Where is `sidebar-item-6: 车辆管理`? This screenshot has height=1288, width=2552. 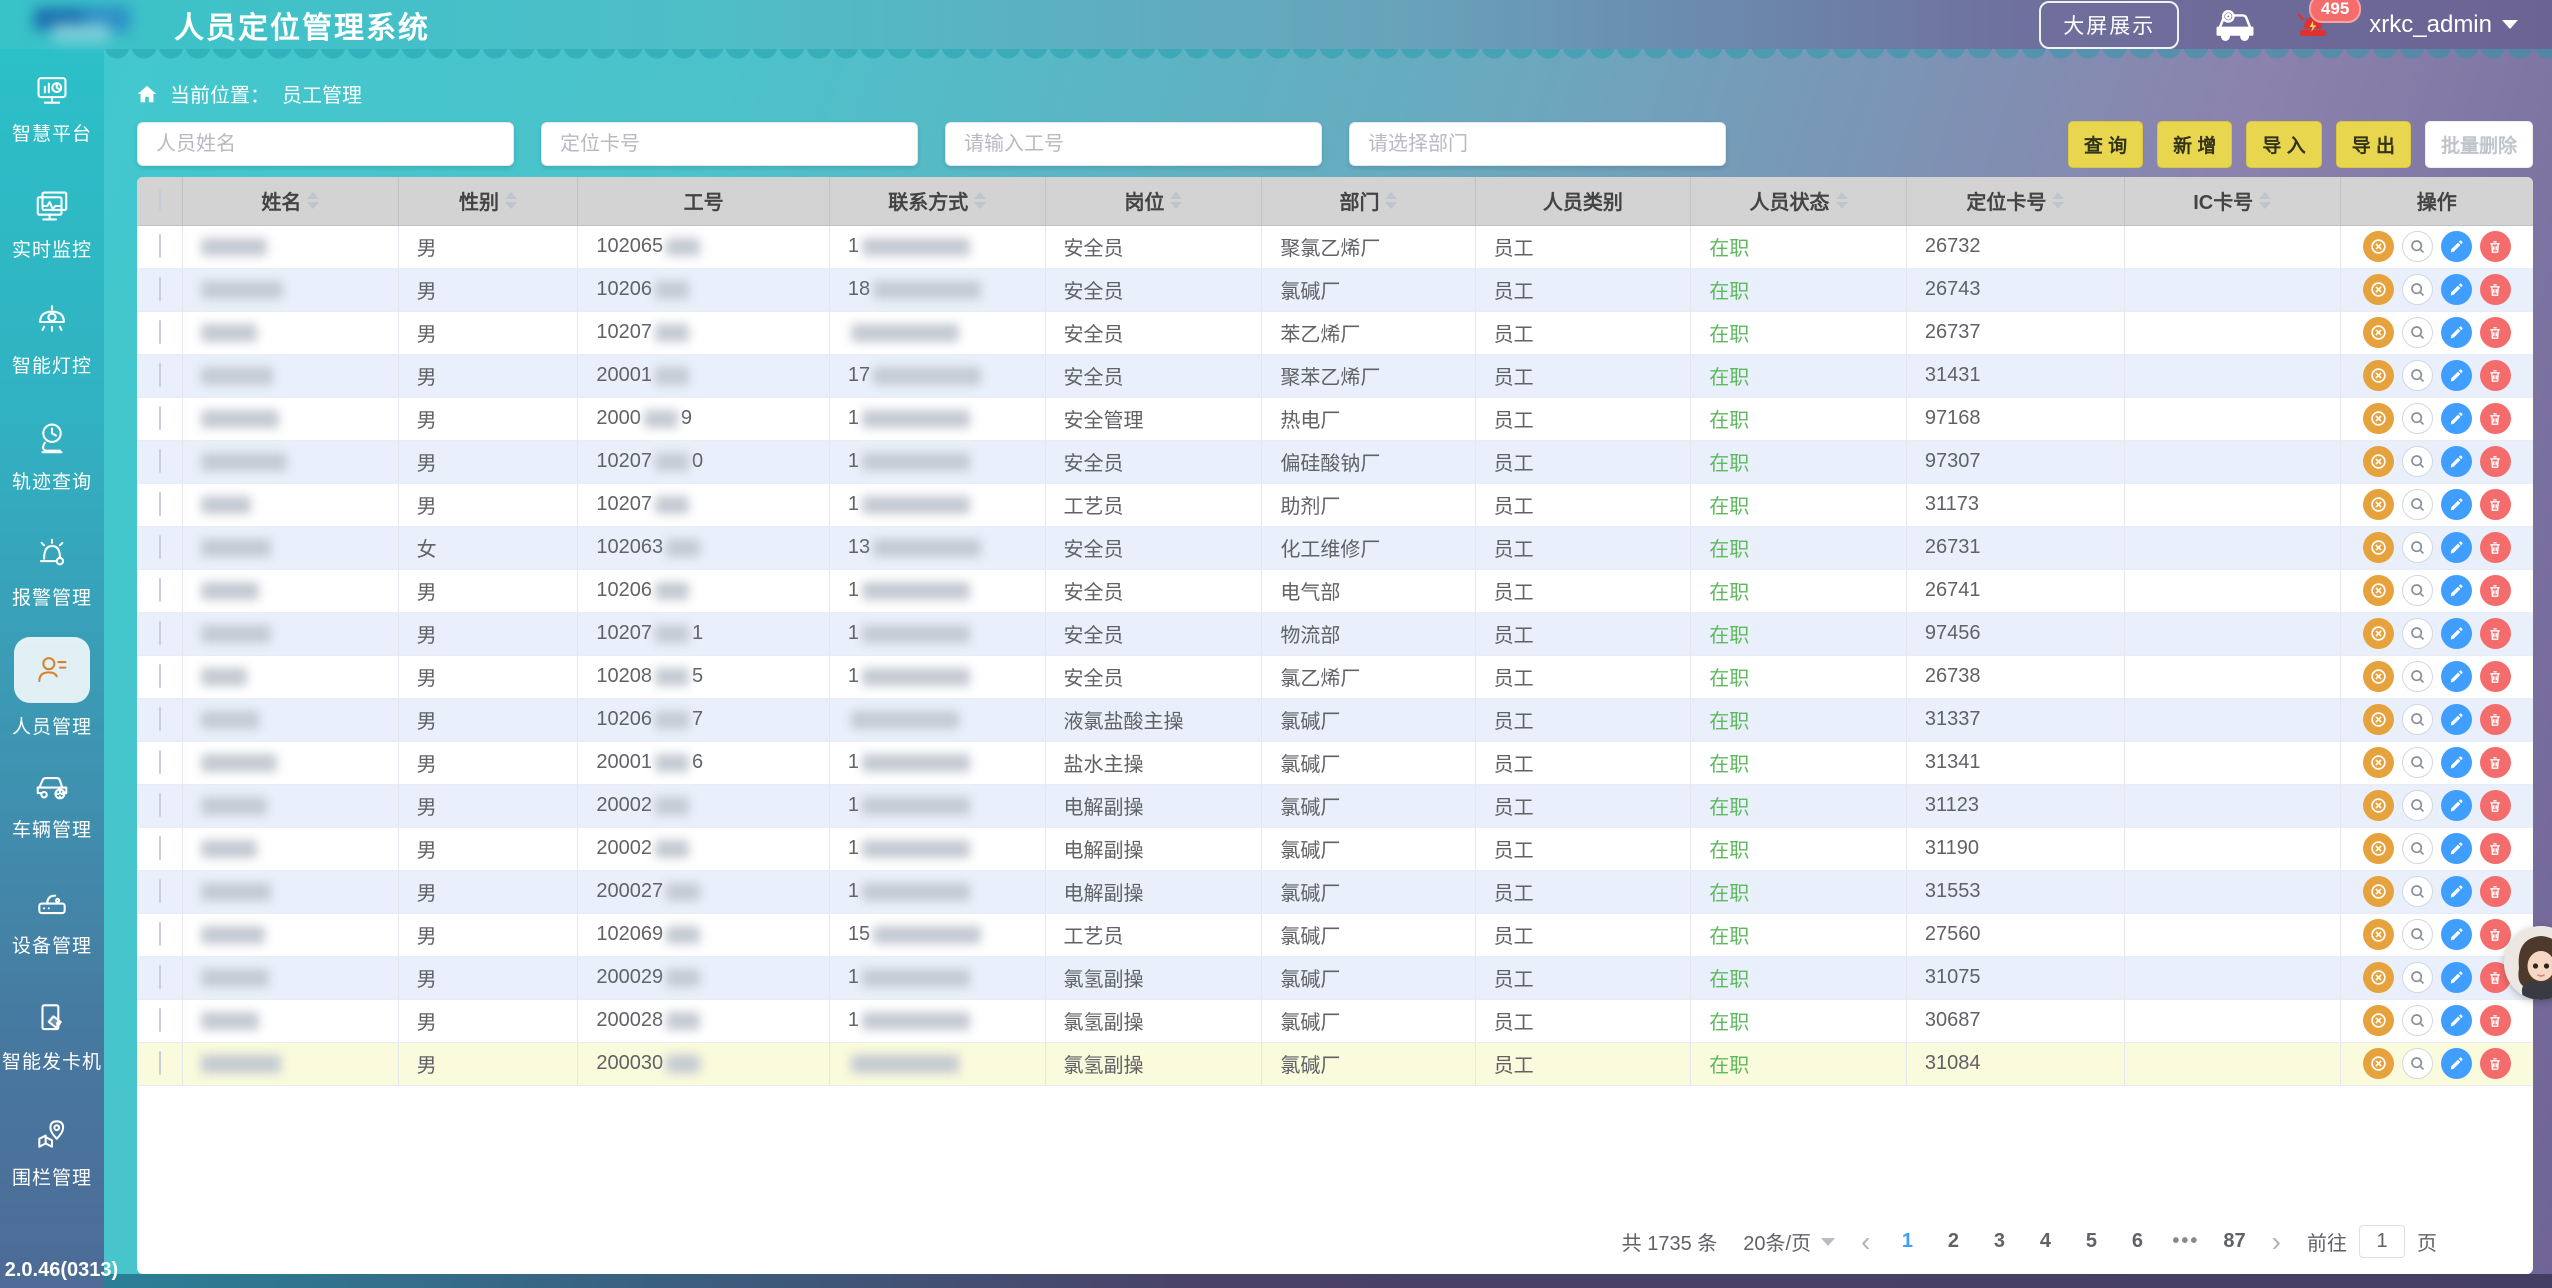 sidebar-item-6: 车辆管理 is located at coordinates (52, 804).